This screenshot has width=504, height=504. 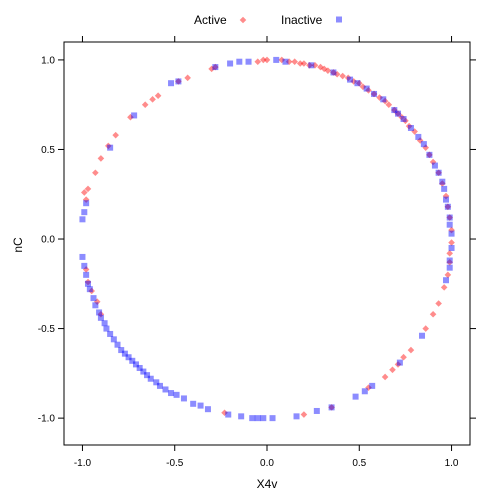 What do you see at coordinates (48, 150) in the screenshot?
I see `y-tick-label: 0.5` at bounding box center [48, 150].